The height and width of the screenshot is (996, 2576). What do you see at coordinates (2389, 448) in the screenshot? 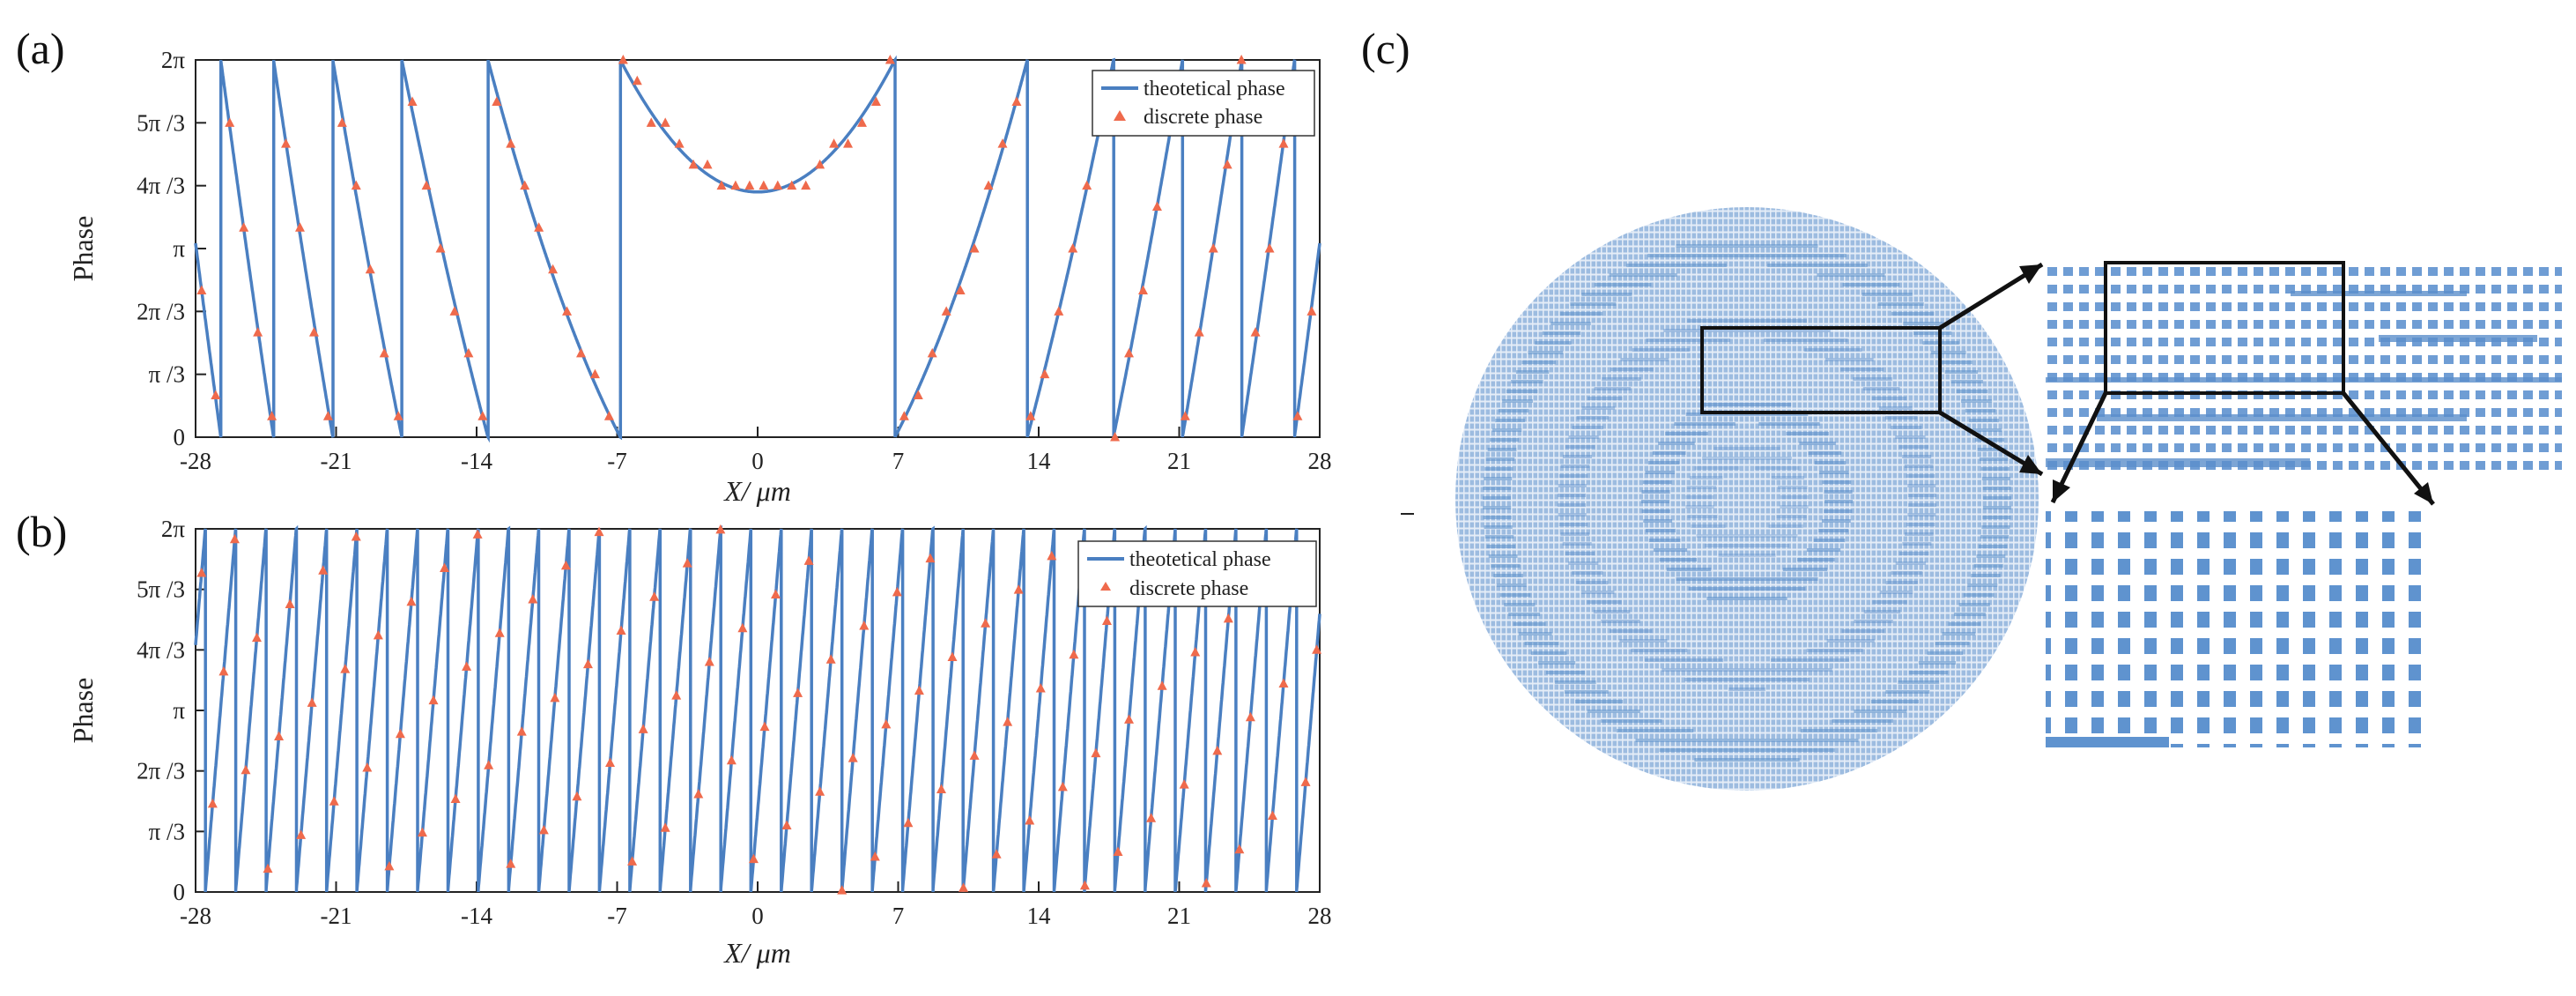
I see `zoom-arrow-2-right` at bounding box center [2389, 448].